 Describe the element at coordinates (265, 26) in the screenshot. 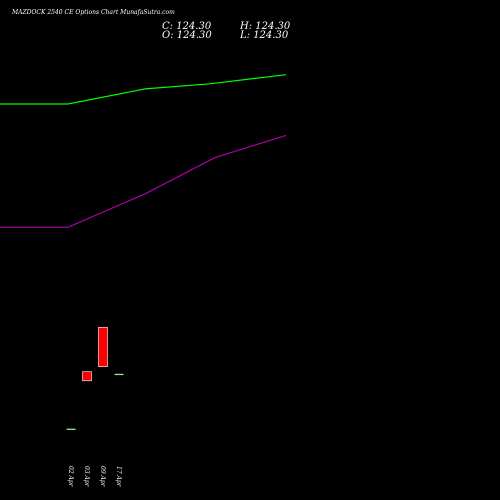

I see `high-value: H: 124.30` at that location.